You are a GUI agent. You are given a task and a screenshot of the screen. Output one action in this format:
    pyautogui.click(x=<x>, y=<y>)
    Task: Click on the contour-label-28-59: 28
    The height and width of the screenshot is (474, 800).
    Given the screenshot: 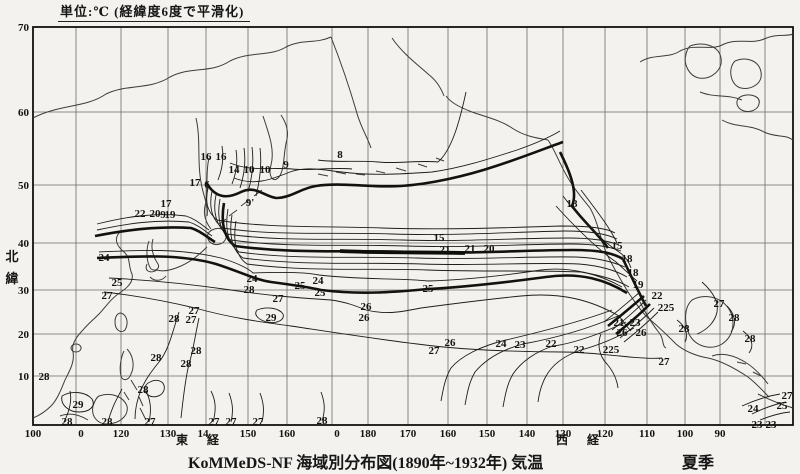 What is the action you would take?
    pyautogui.click(x=157, y=358)
    